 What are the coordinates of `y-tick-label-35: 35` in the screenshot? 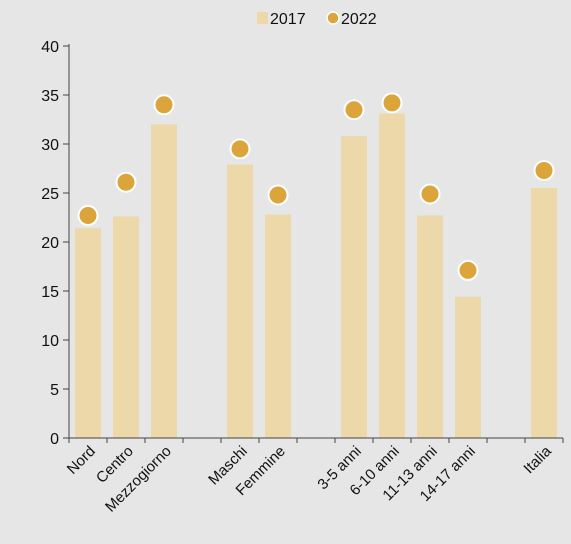 It's located at (50, 96).